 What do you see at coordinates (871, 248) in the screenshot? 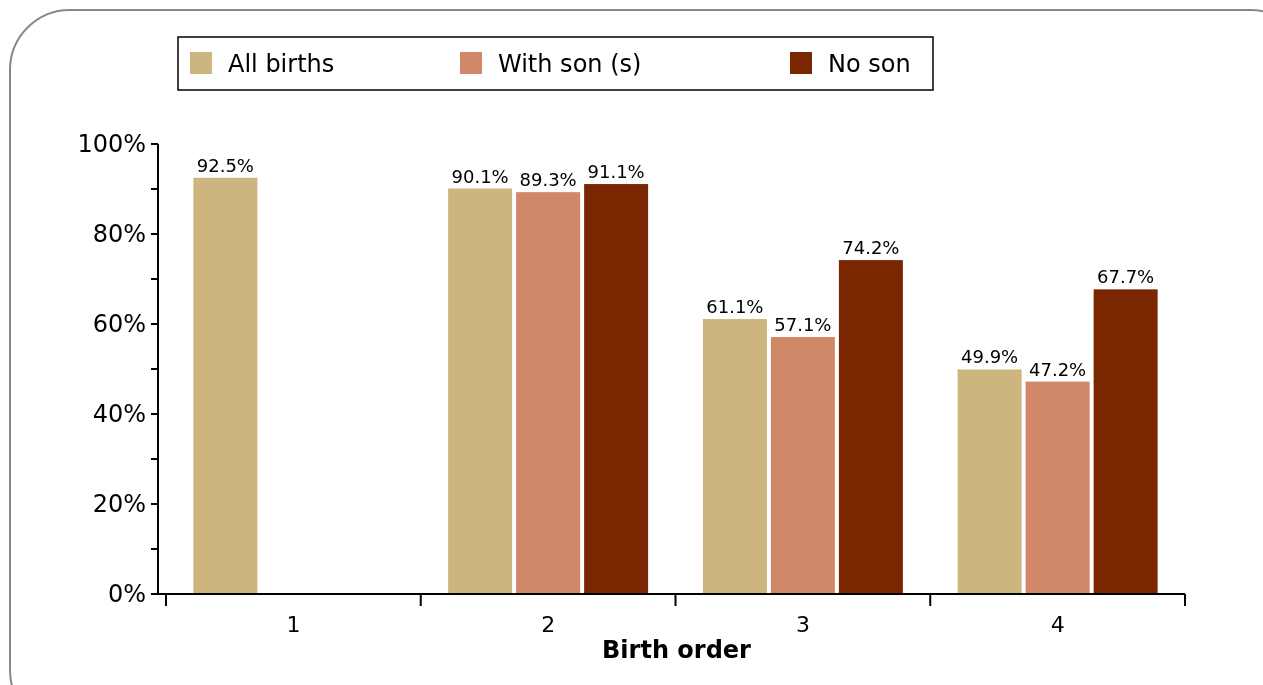
I see `data-label: 74.2%` at bounding box center [871, 248].